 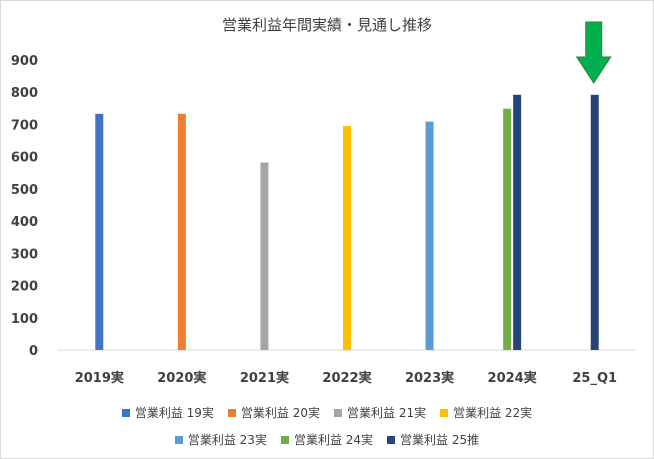 What do you see at coordinates (174, 413) in the screenshot?
I see `legend-label: 営業利益 19実` at bounding box center [174, 413].